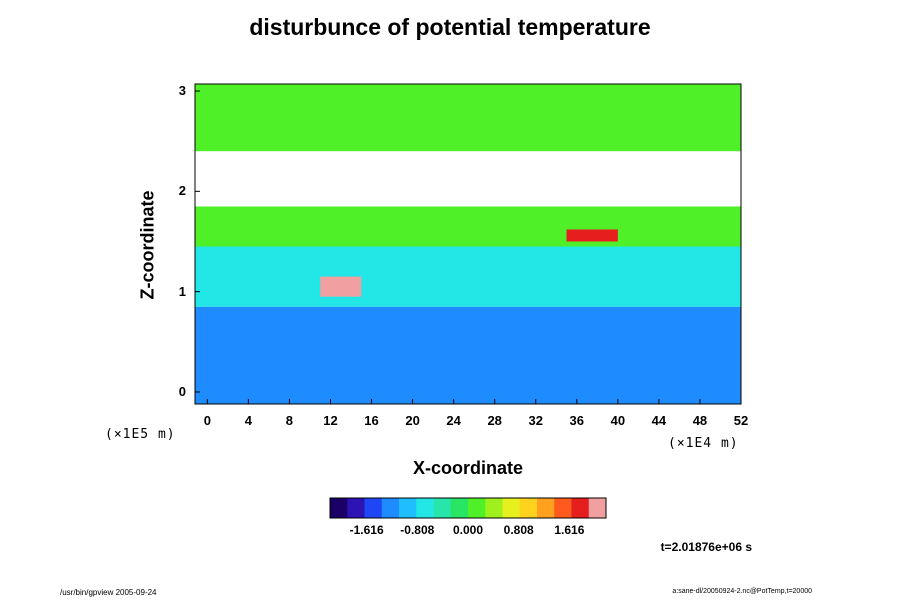 The width and height of the screenshot is (900, 600). Describe the element at coordinates (366, 530) in the screenshot. I see `colorbar-tick-label: -1.616` at that location.